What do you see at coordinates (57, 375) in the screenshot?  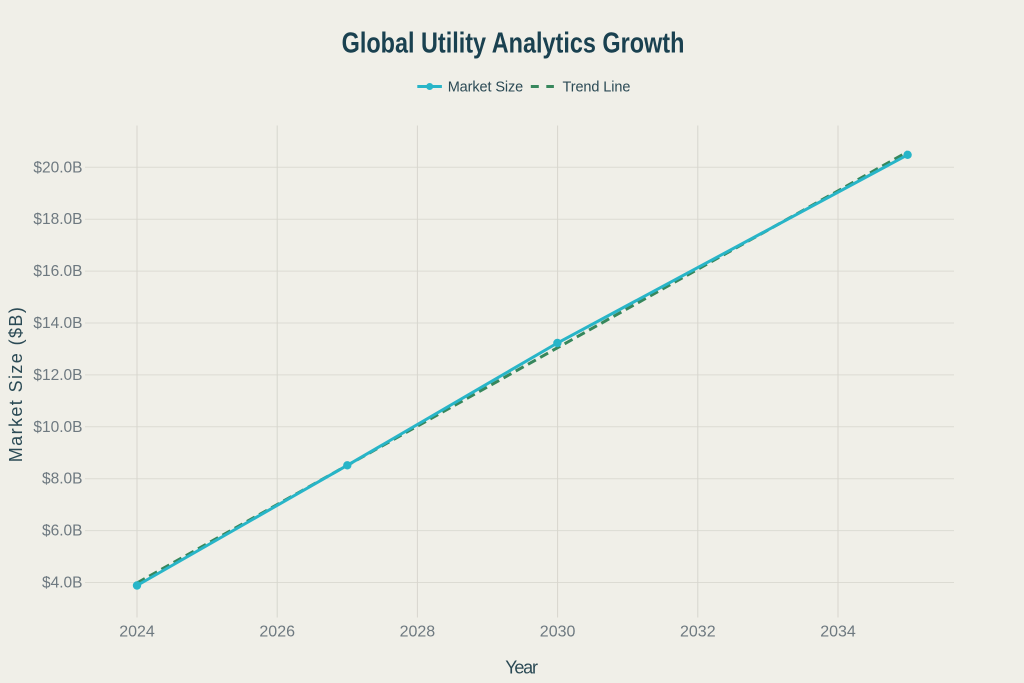 I see `svg-text: $12.0B` at bounding box center [57, 375].